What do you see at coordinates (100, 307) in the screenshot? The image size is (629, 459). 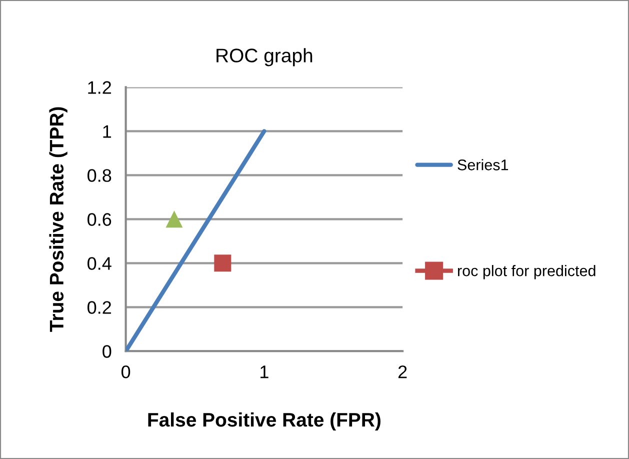 I see `y-tick-label: 0.2` at bounding box center [100, 307].